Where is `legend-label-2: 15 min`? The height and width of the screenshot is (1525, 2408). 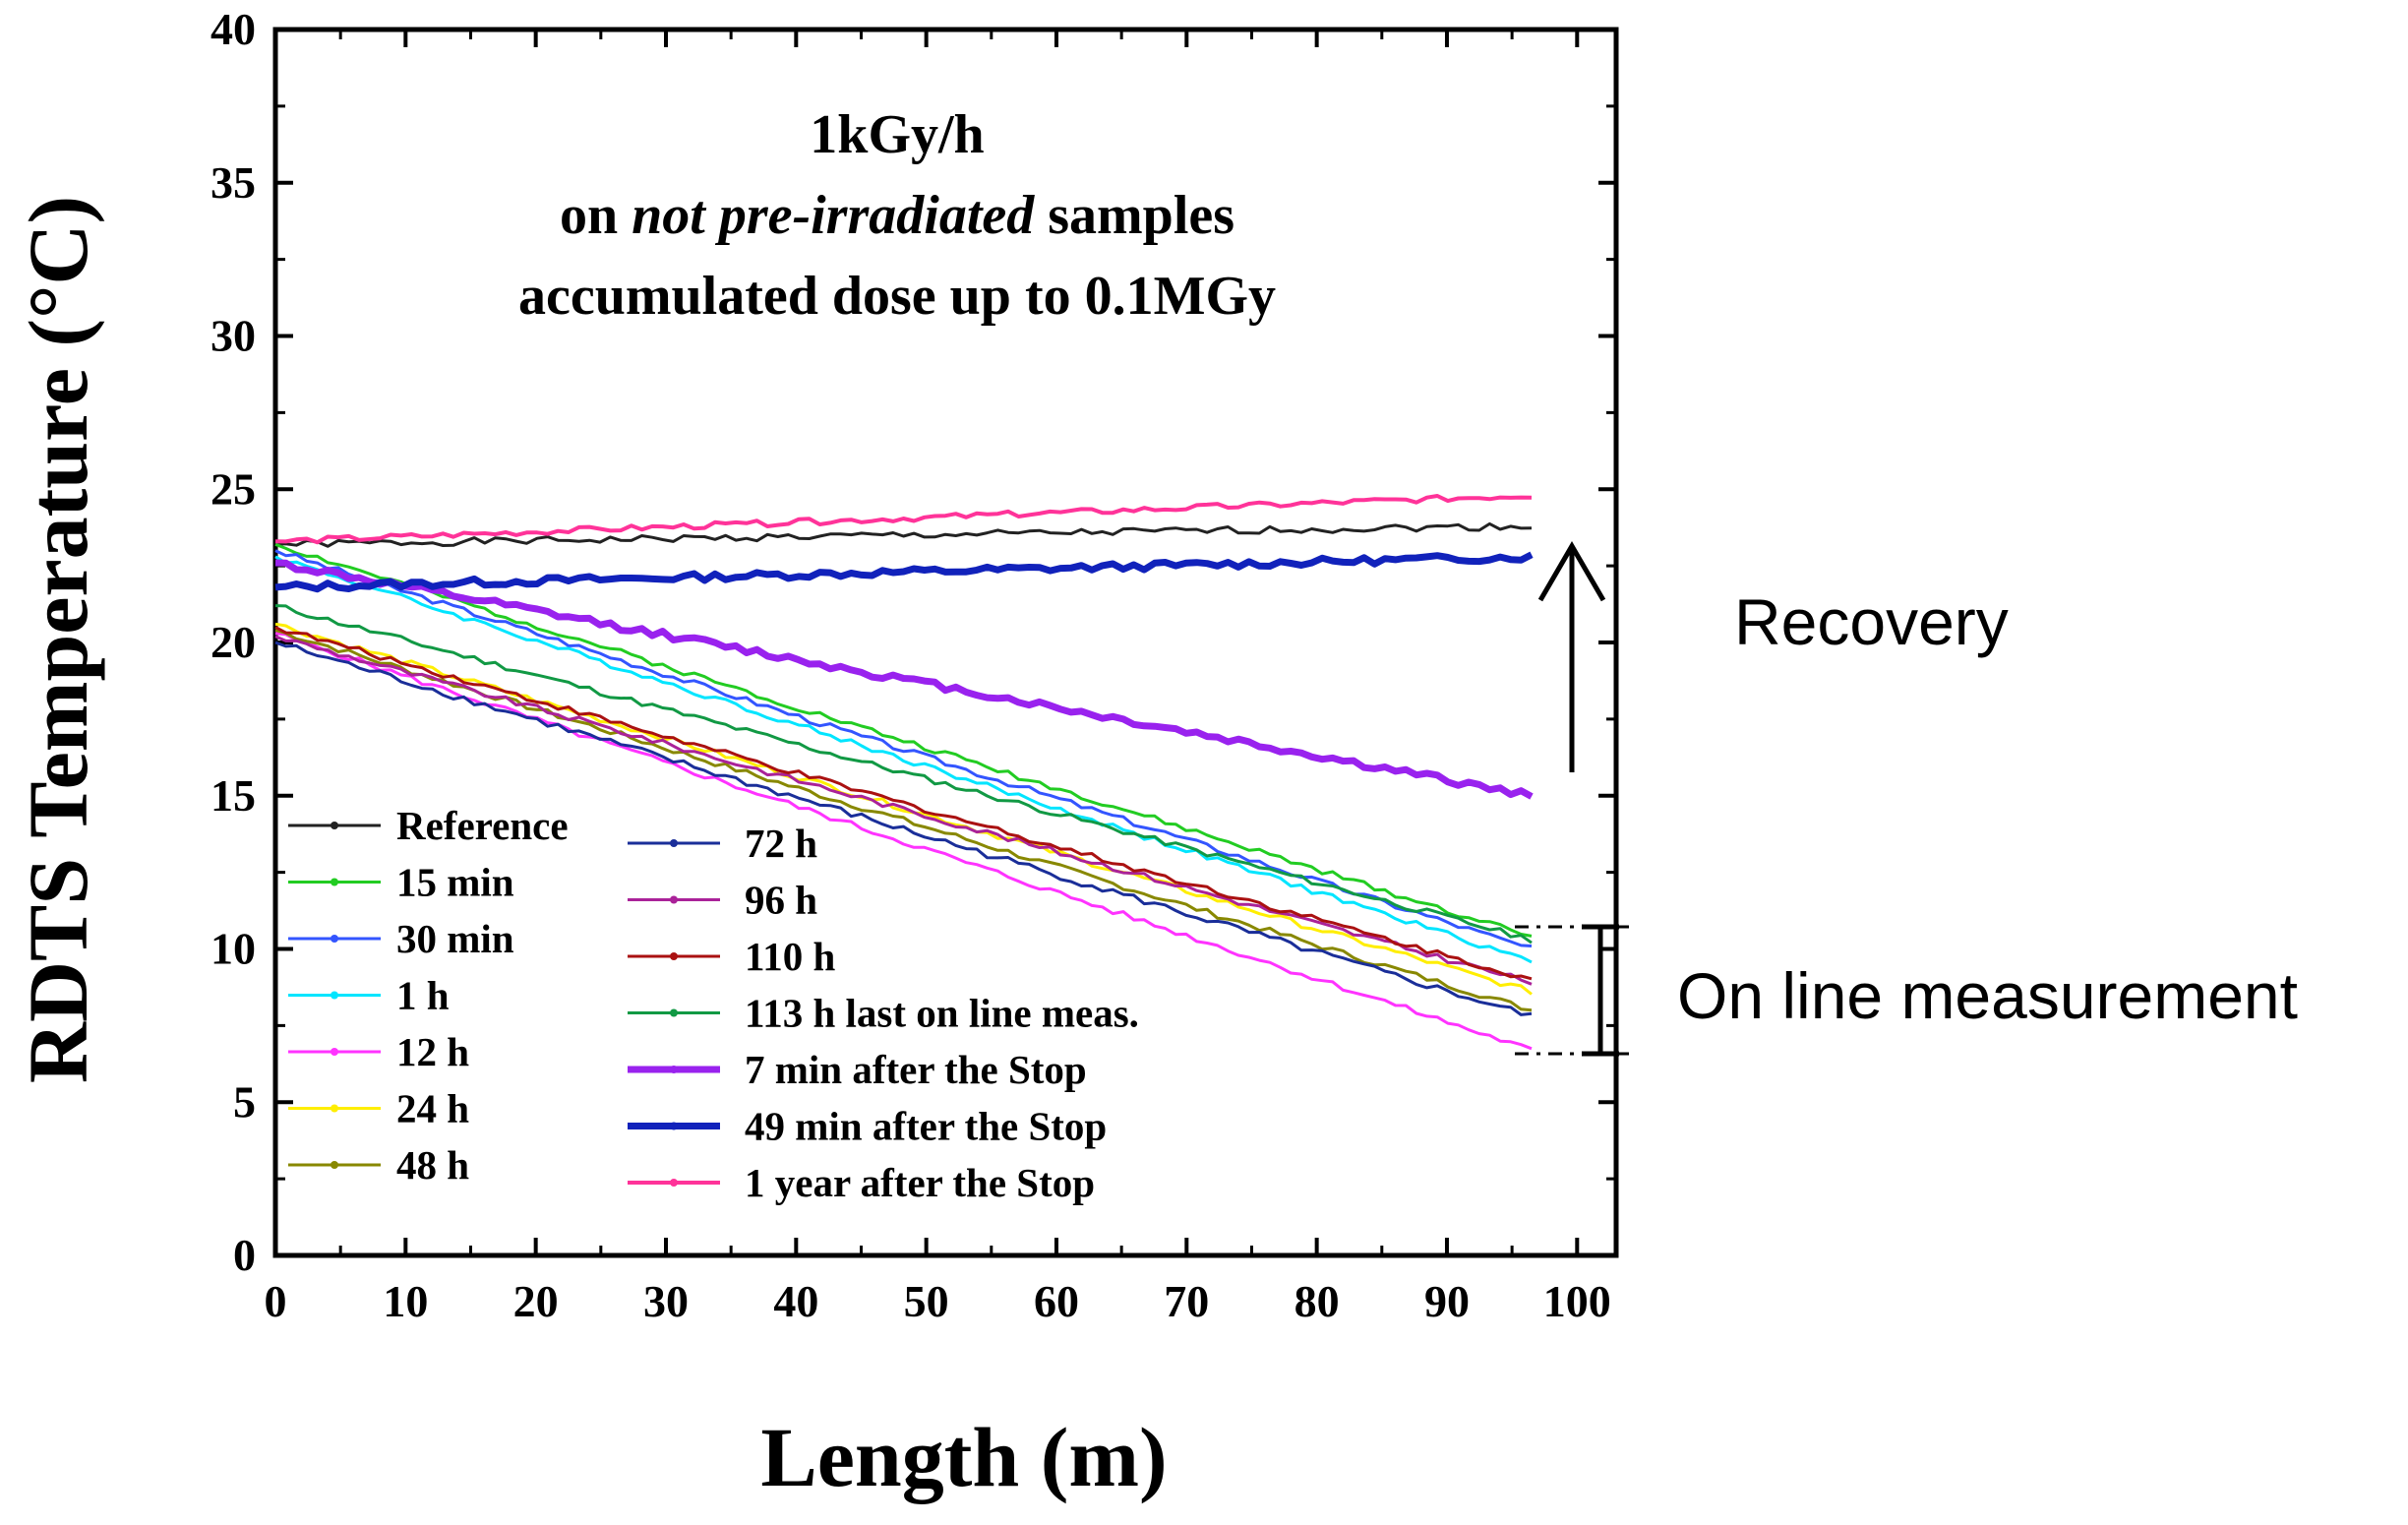 legend-label-2: 15 min is located at coordinates (455, 883).